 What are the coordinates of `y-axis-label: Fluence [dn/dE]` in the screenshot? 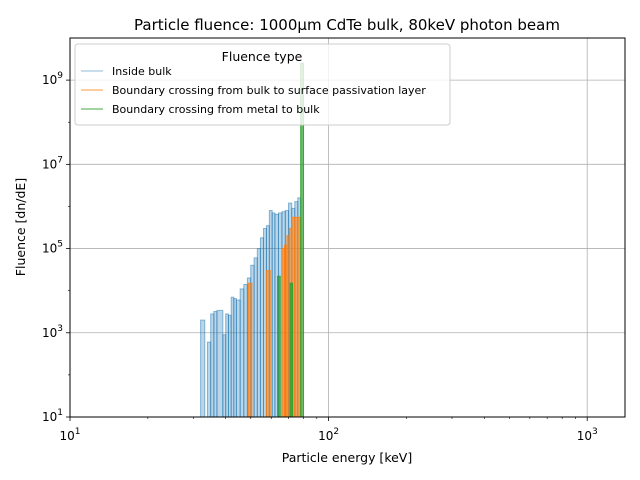 It's located at (20, 227).